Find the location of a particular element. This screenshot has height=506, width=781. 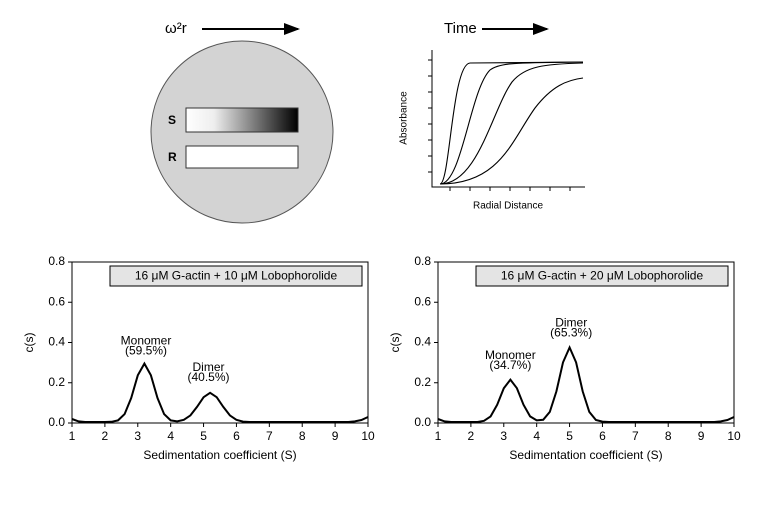

sample-sector is located at coordinates (242, 120).